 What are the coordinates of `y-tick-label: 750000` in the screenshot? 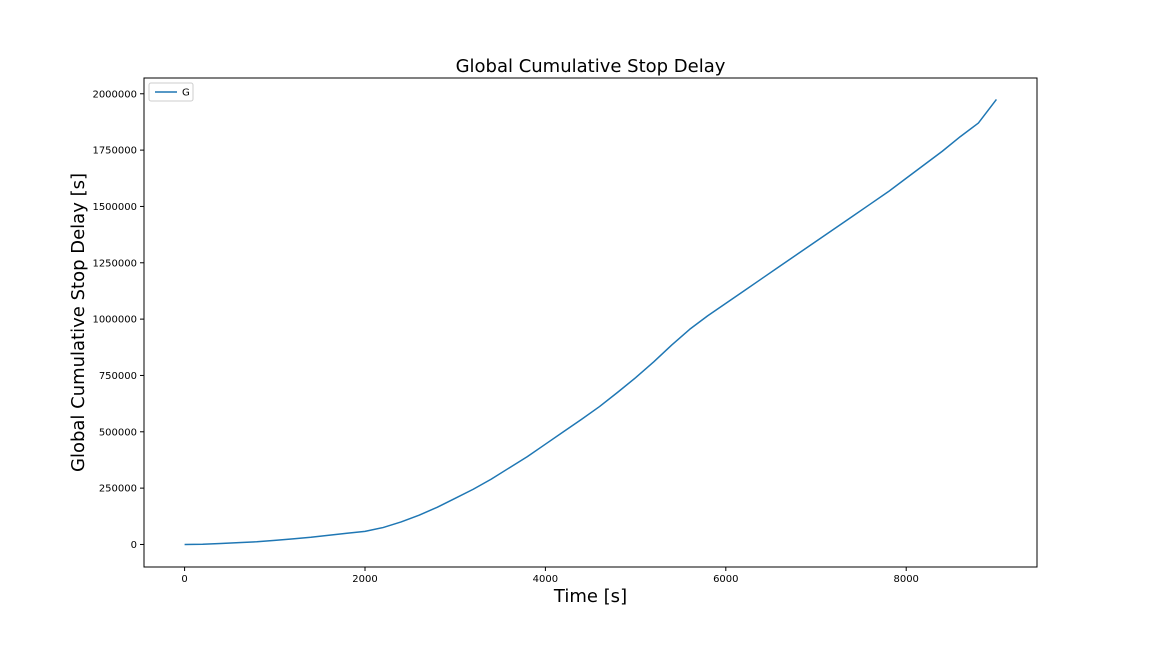 It's located at (118, 376).